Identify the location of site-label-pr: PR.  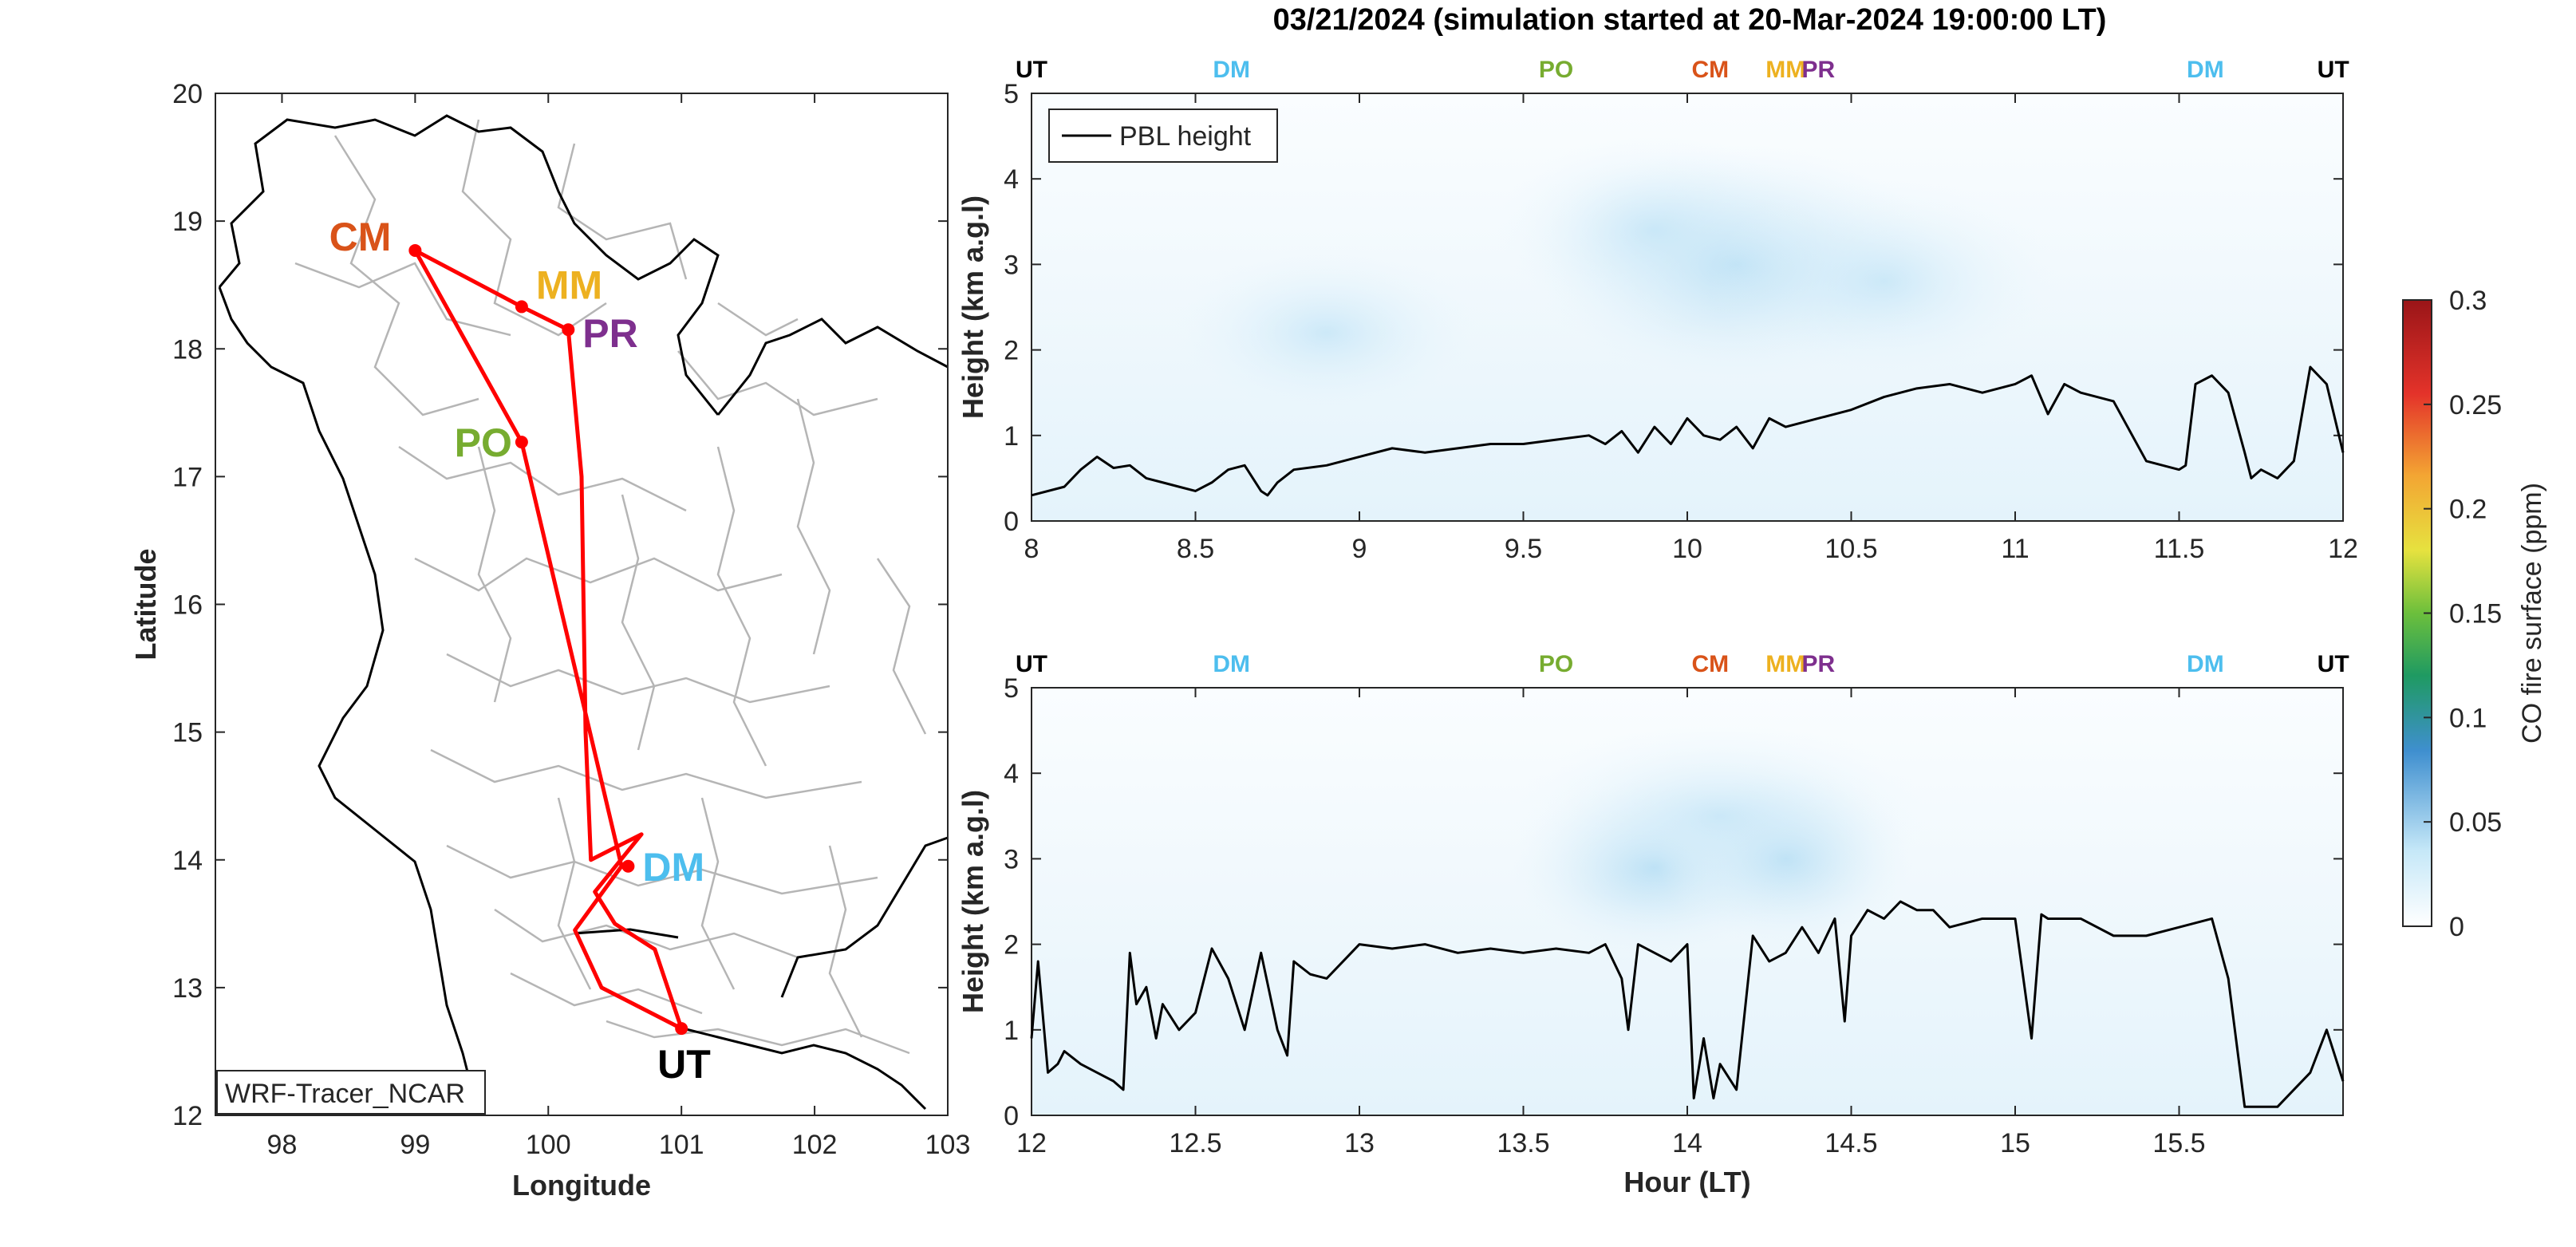
(609, 333).